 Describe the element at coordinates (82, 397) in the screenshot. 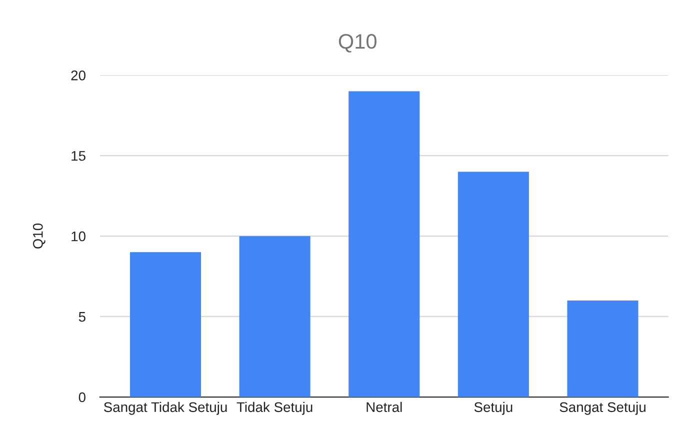

I see `y-tick-label: 0` at that location.